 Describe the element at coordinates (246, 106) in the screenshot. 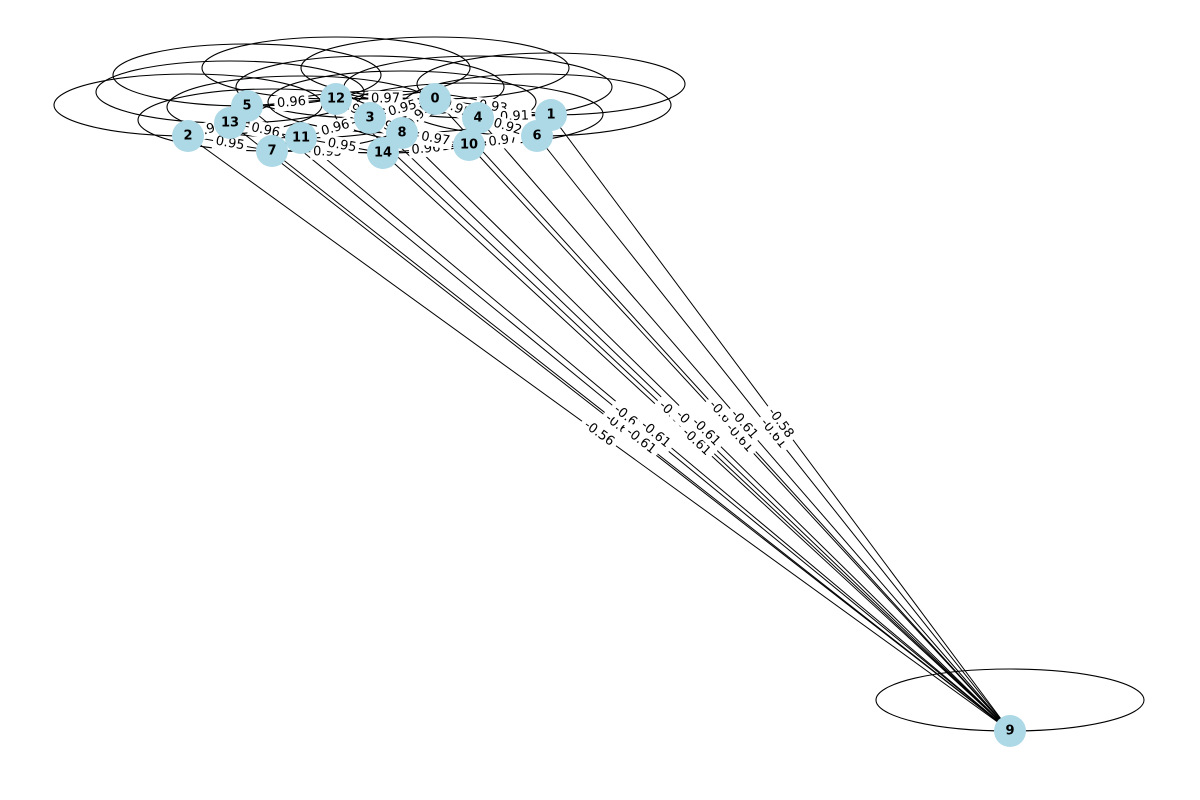

I see `node-label: 5` at that location.